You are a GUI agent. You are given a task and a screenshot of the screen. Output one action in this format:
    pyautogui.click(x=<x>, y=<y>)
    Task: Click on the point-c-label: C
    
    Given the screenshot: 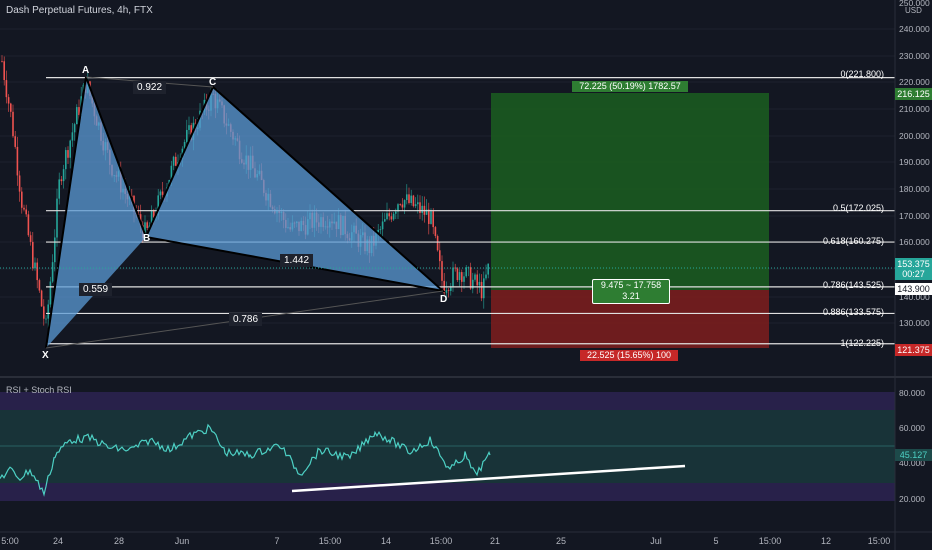 What is the action you would take?
    pyautogui.click(x=213, y=82)
    